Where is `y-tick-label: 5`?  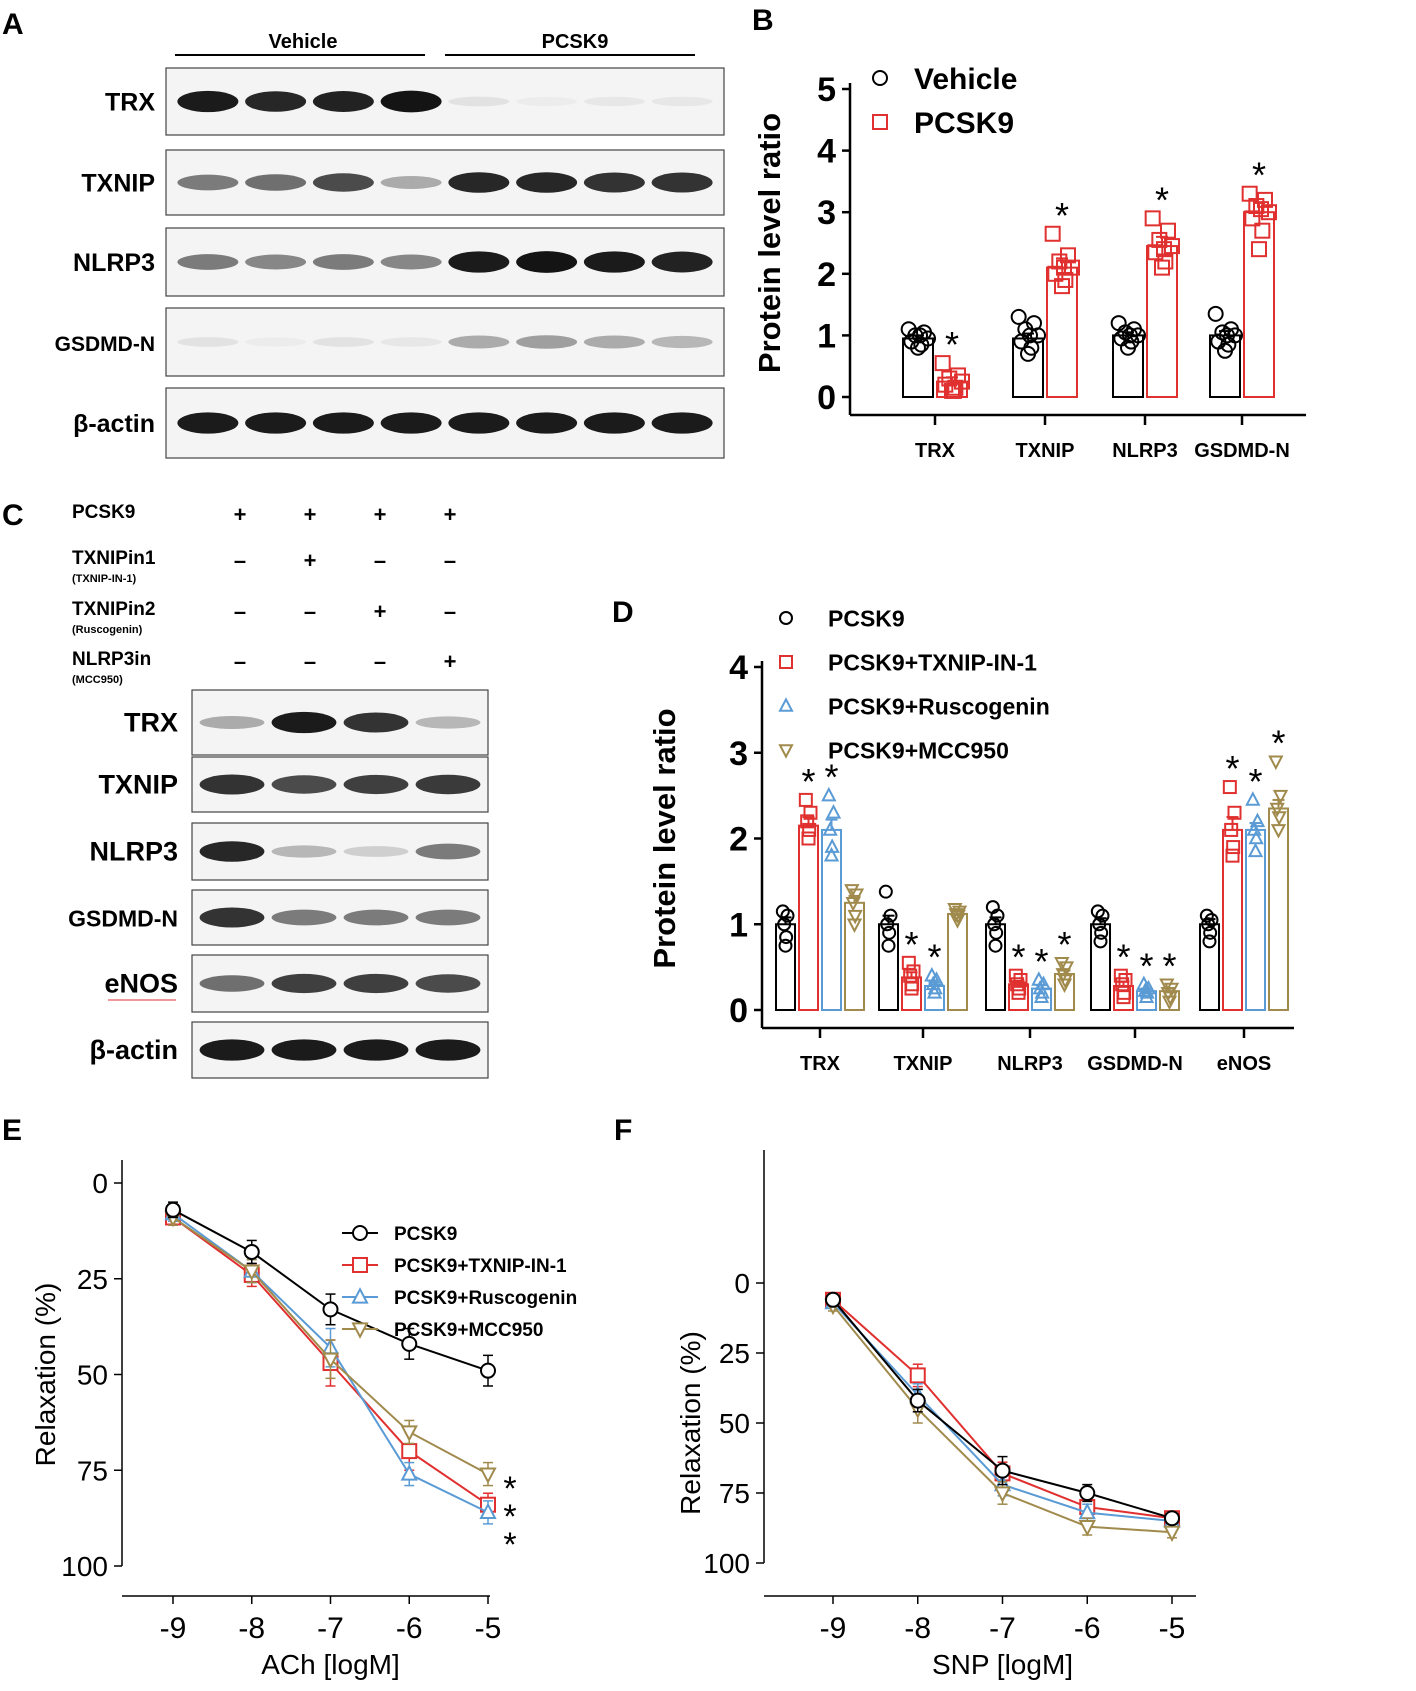
y-tick-label: 5 is located at coordinates (826, 90).